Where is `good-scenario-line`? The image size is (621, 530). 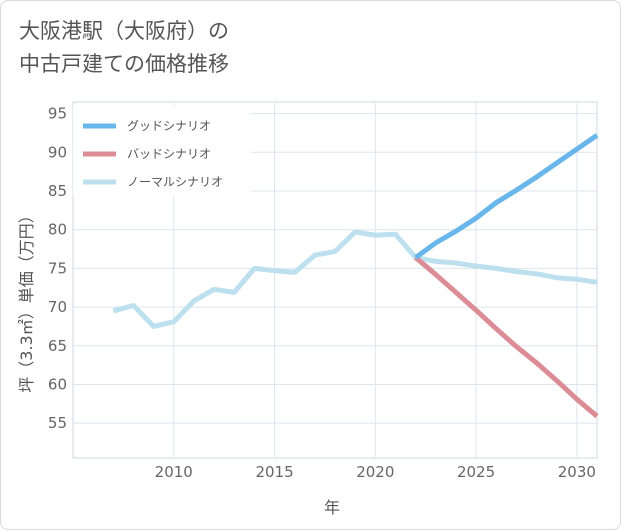 good-scenario-line is located at coordinates (506, 196).